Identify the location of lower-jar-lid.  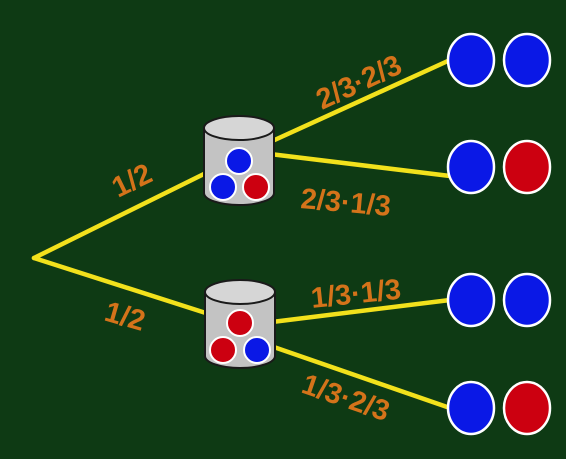
(240, 292).